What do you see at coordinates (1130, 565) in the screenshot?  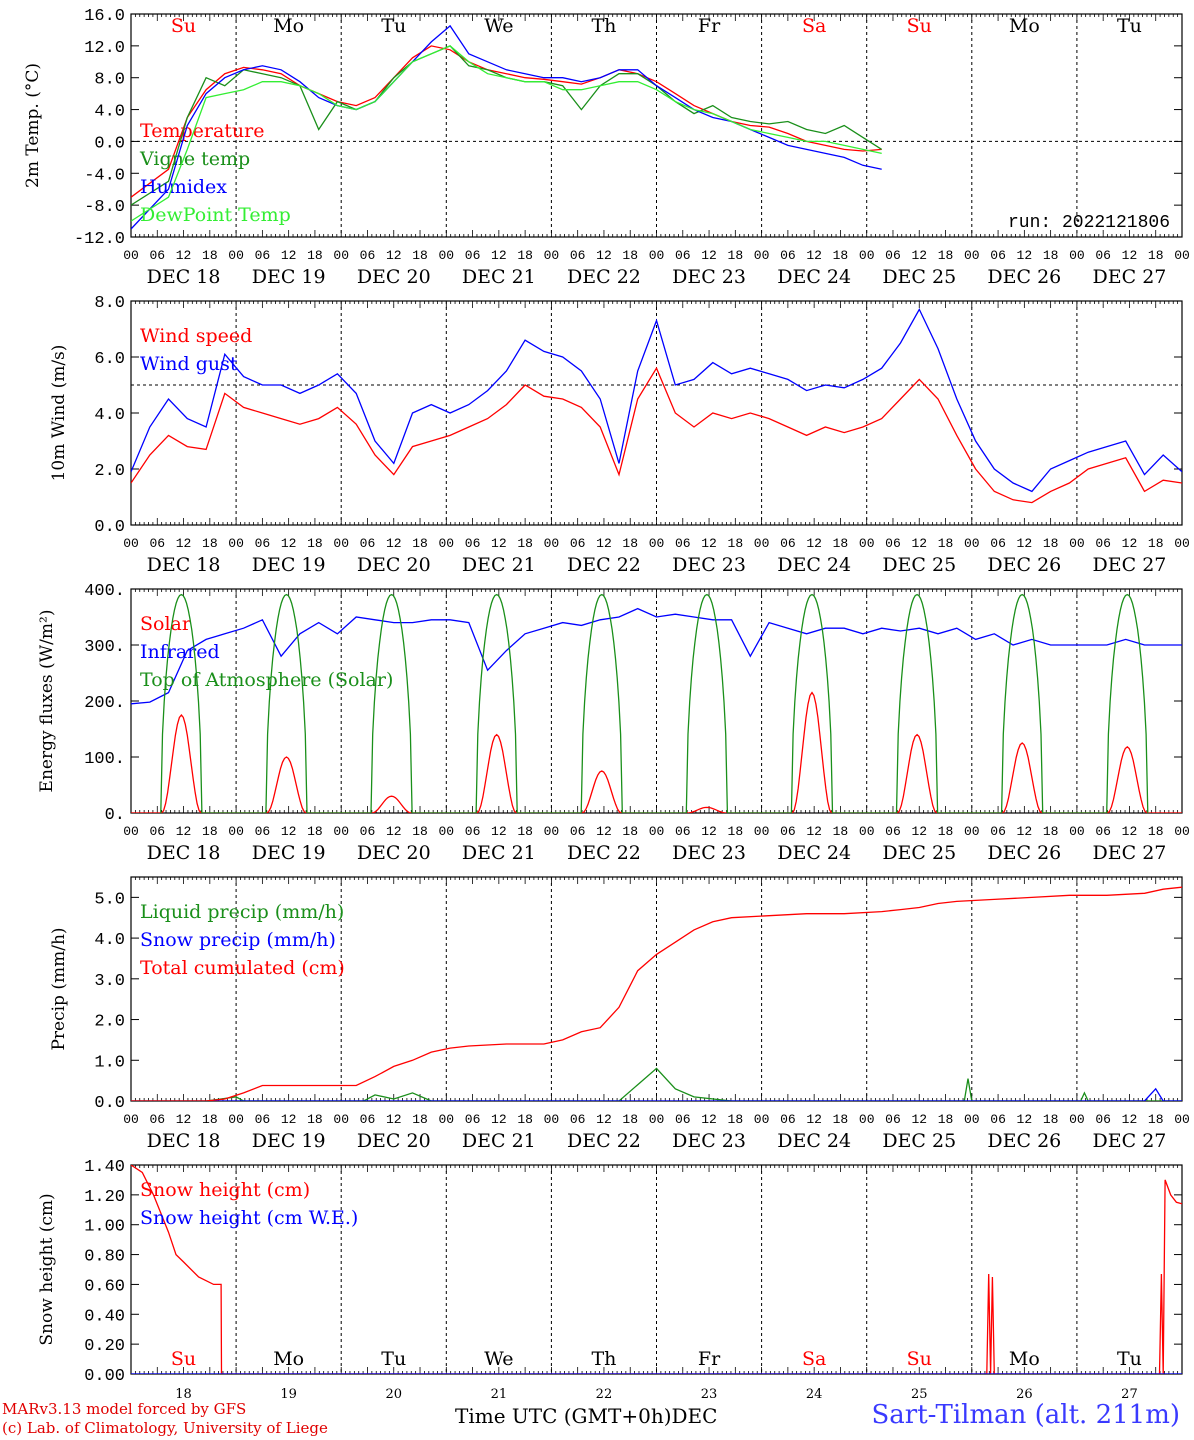 I see `date-label: DEC 27` at bounding box center [1130, 565].